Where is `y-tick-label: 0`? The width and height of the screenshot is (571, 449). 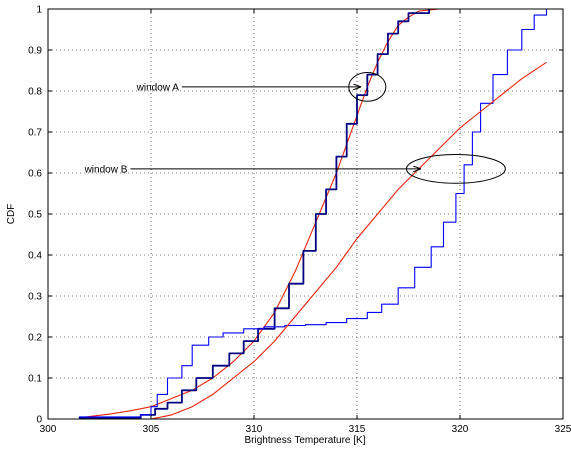
y-tick-label: 0 is located at coordinates (39, 420).